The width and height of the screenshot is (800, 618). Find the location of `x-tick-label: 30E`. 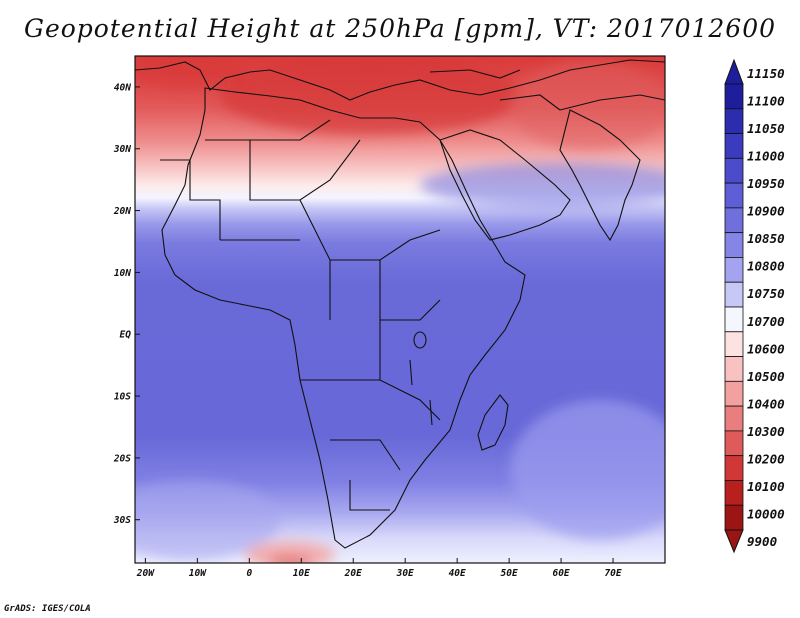

x-tick-label: 30E is located at coordinates (405, 573).